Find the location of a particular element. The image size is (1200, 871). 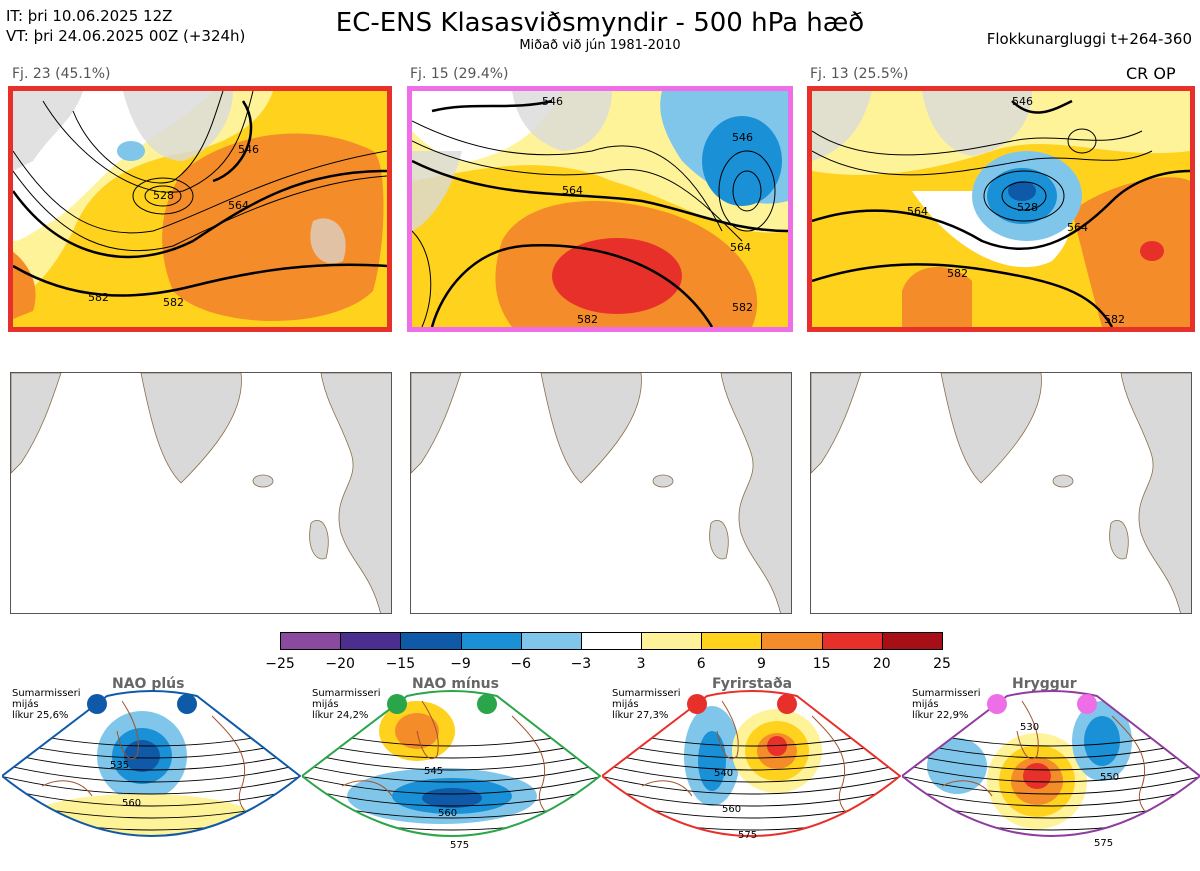

classification-window: Flokkunargluggi t+264-360 is located at coordinates (1089, 39).